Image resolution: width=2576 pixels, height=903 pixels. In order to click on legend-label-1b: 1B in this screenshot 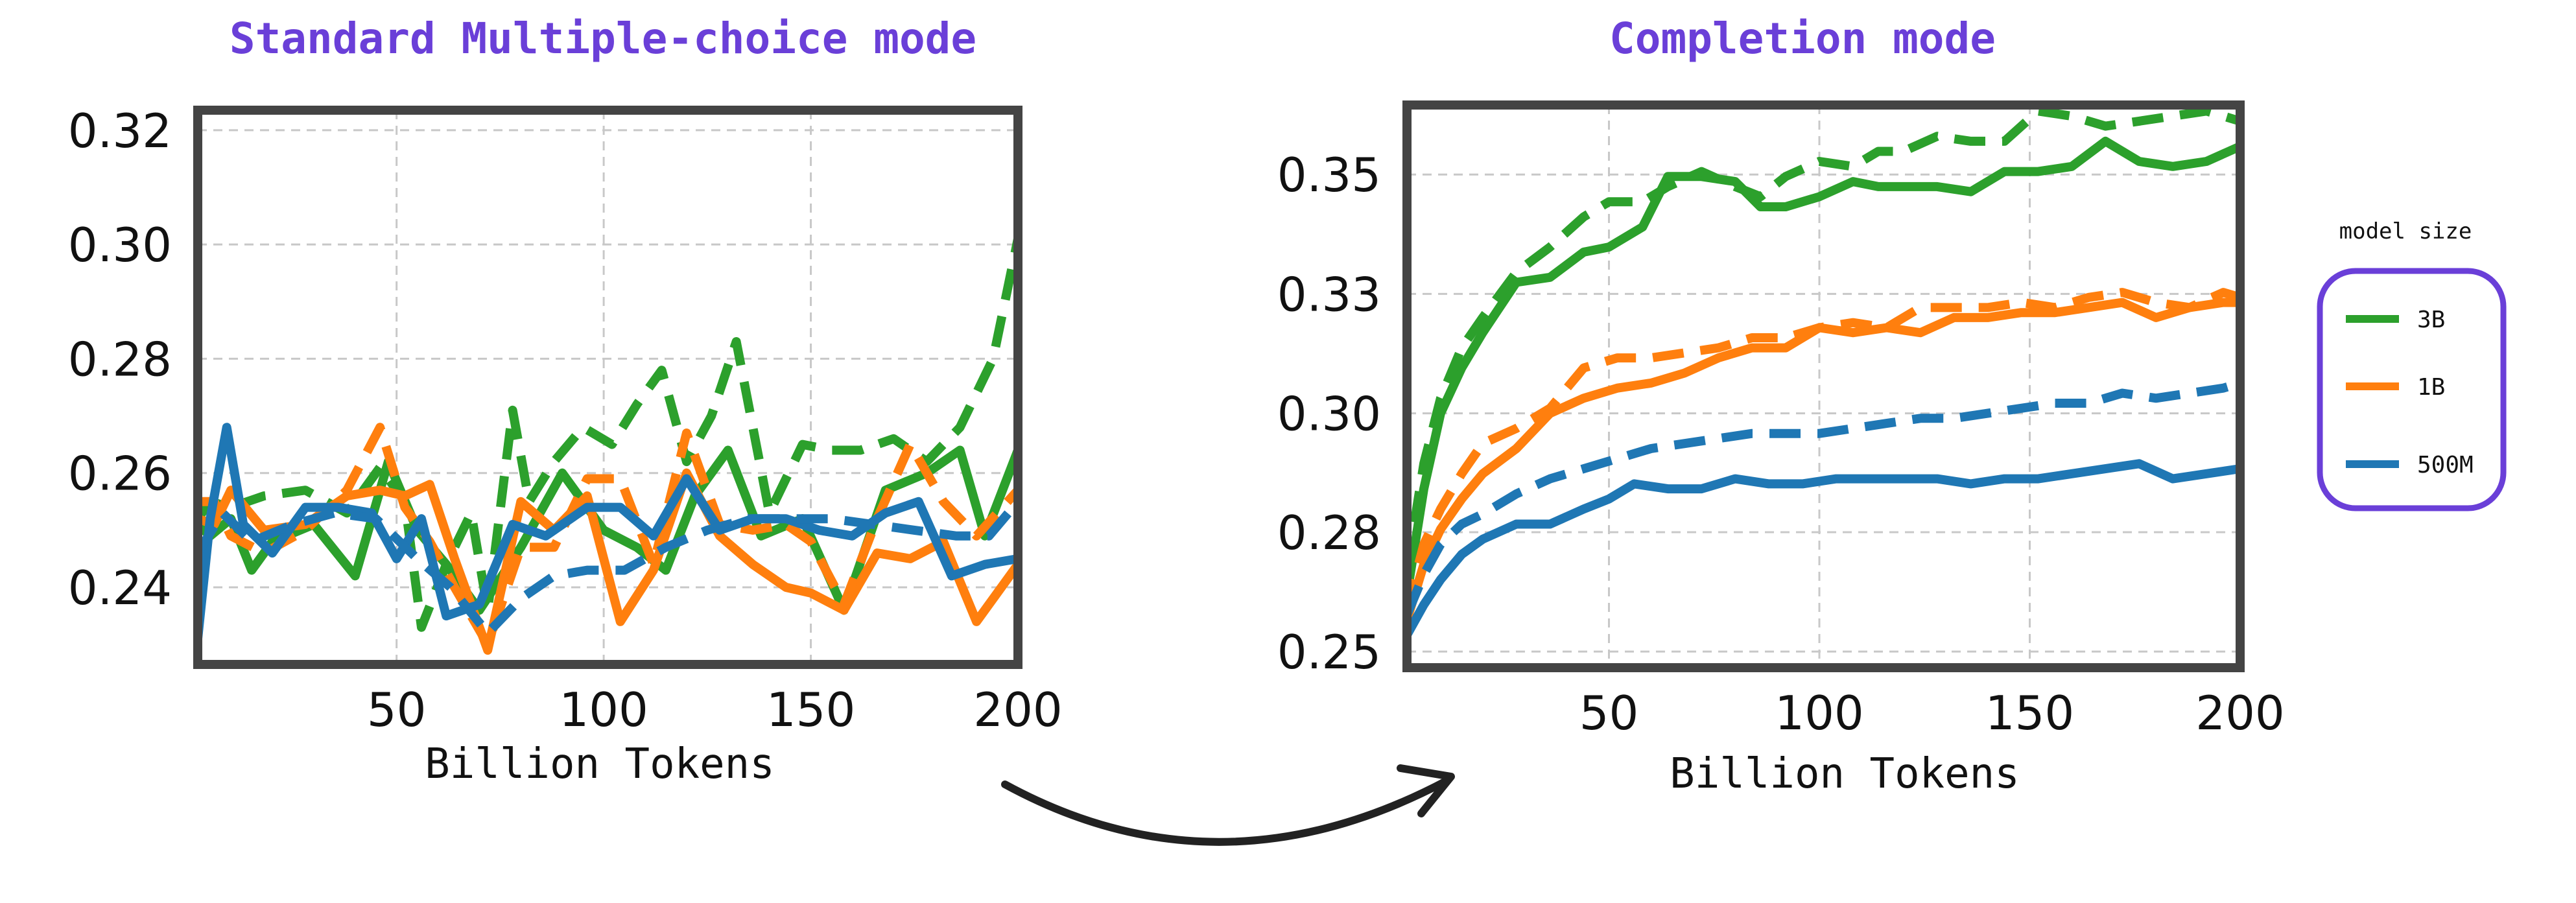, I will do `click(2431, 388)`.